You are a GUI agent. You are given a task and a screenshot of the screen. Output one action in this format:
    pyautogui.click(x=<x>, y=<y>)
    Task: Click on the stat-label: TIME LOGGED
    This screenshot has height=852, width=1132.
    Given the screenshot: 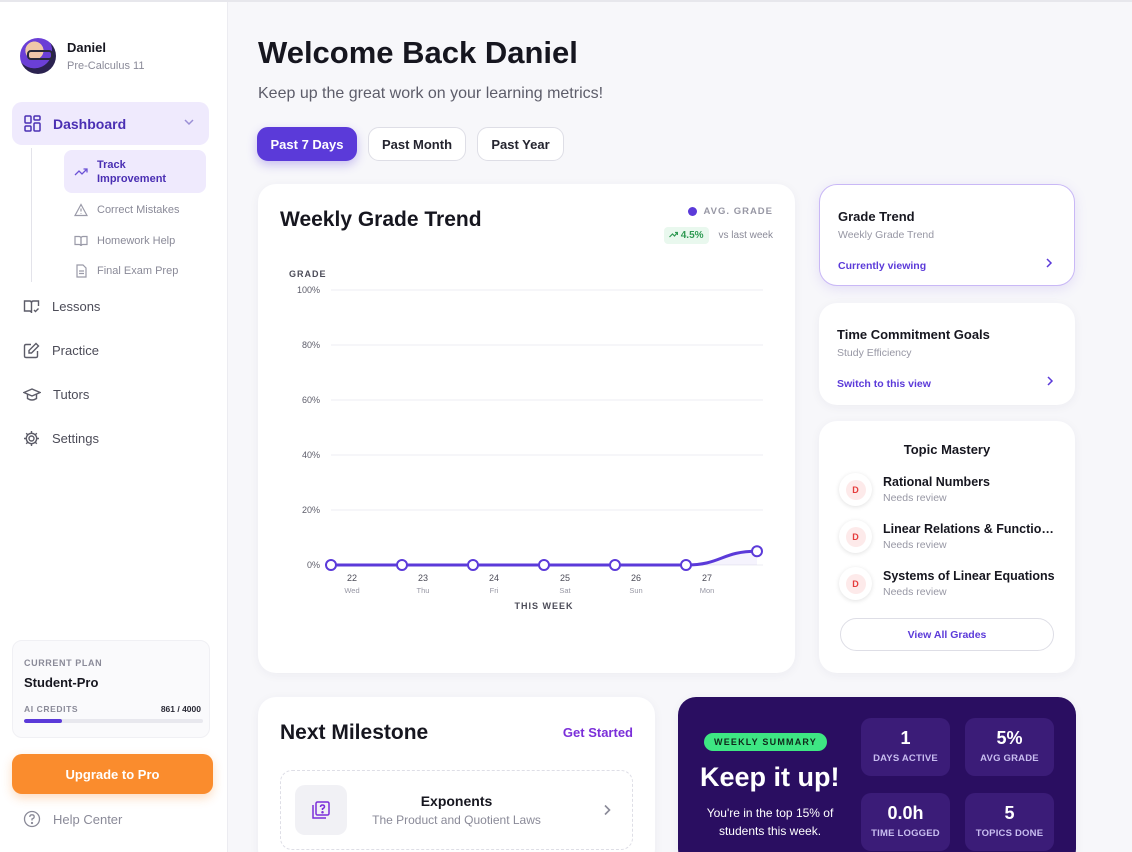 What is the action you would take?
    pyautogui.click(x=905, y=833)
    